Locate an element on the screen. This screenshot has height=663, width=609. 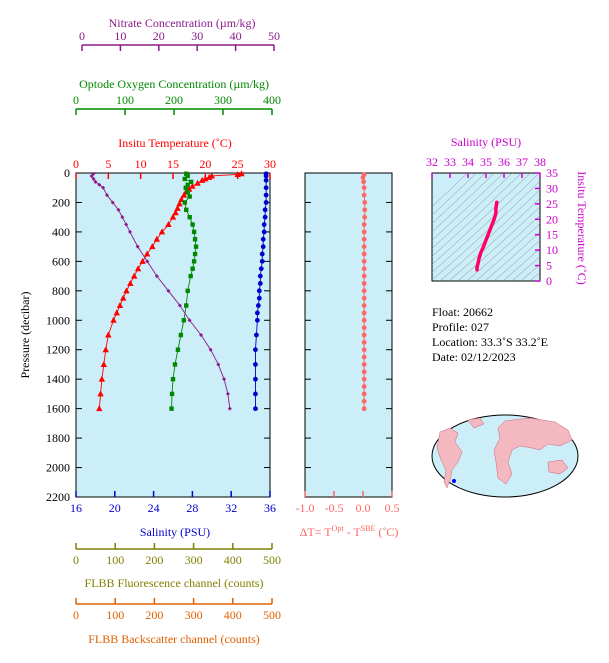
ts-salinity-tick-label: 36 is located at coordinates (504, 162).